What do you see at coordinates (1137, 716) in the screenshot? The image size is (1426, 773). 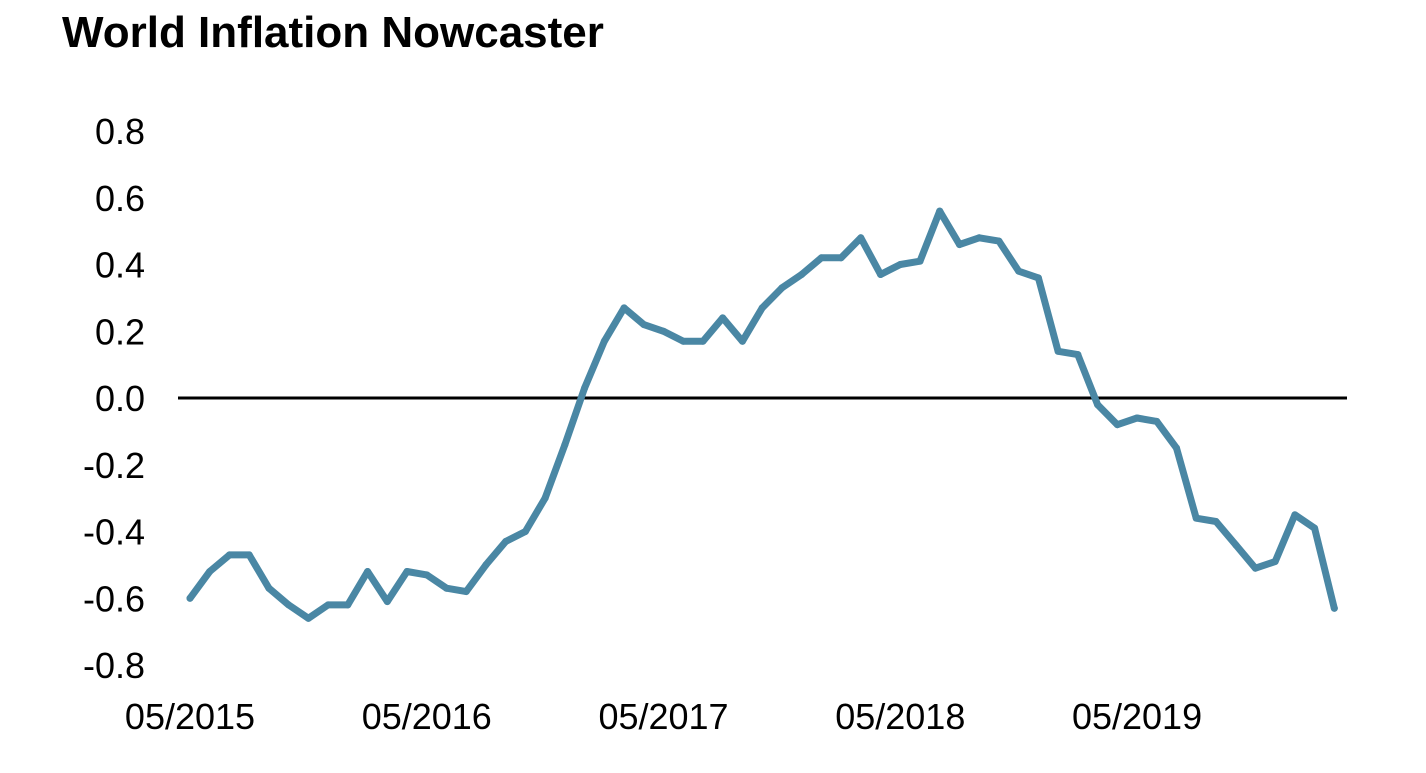 I see `x-tick-label: 05/2019` at bounding box center [1137, 716].